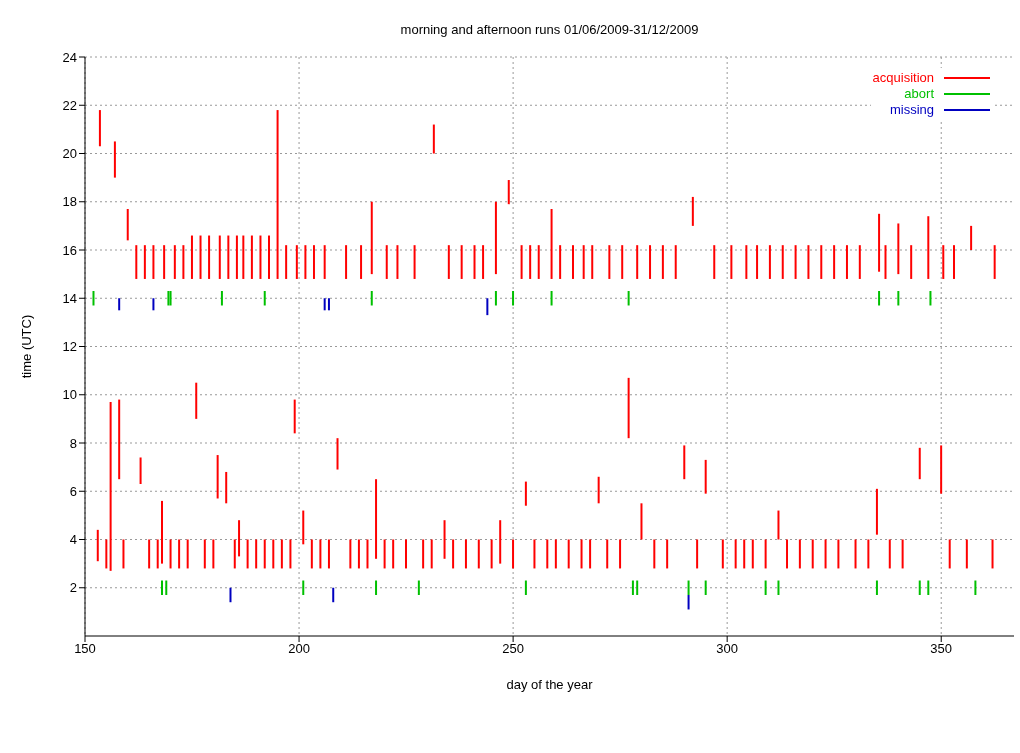  Describe the element at coordinates (85, 649) in the screenshot. I see `x-tick-label: 150` at that location.